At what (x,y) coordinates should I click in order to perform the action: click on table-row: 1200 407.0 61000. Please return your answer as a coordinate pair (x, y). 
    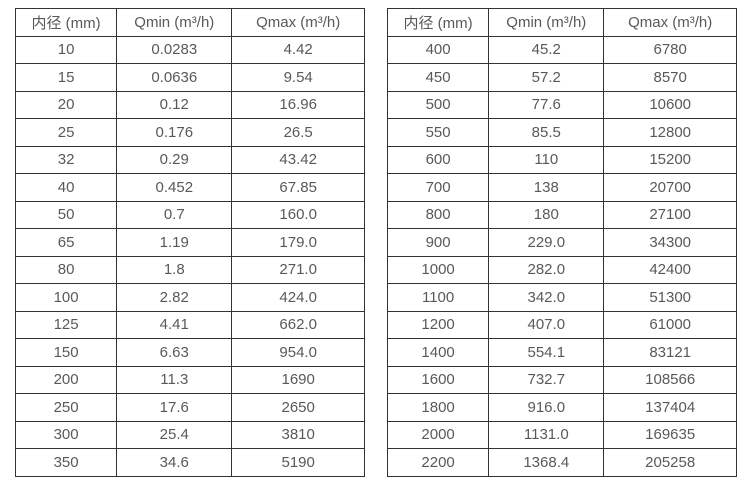
    Looking at the image, I should click on (561, 324).